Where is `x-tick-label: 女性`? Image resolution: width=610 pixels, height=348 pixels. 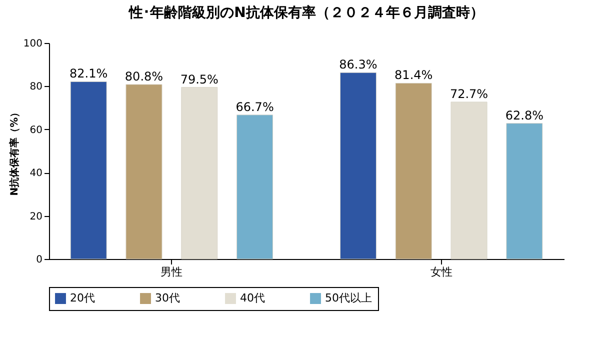
x-tick-label: 女性 is located at coordinates (441, 272).